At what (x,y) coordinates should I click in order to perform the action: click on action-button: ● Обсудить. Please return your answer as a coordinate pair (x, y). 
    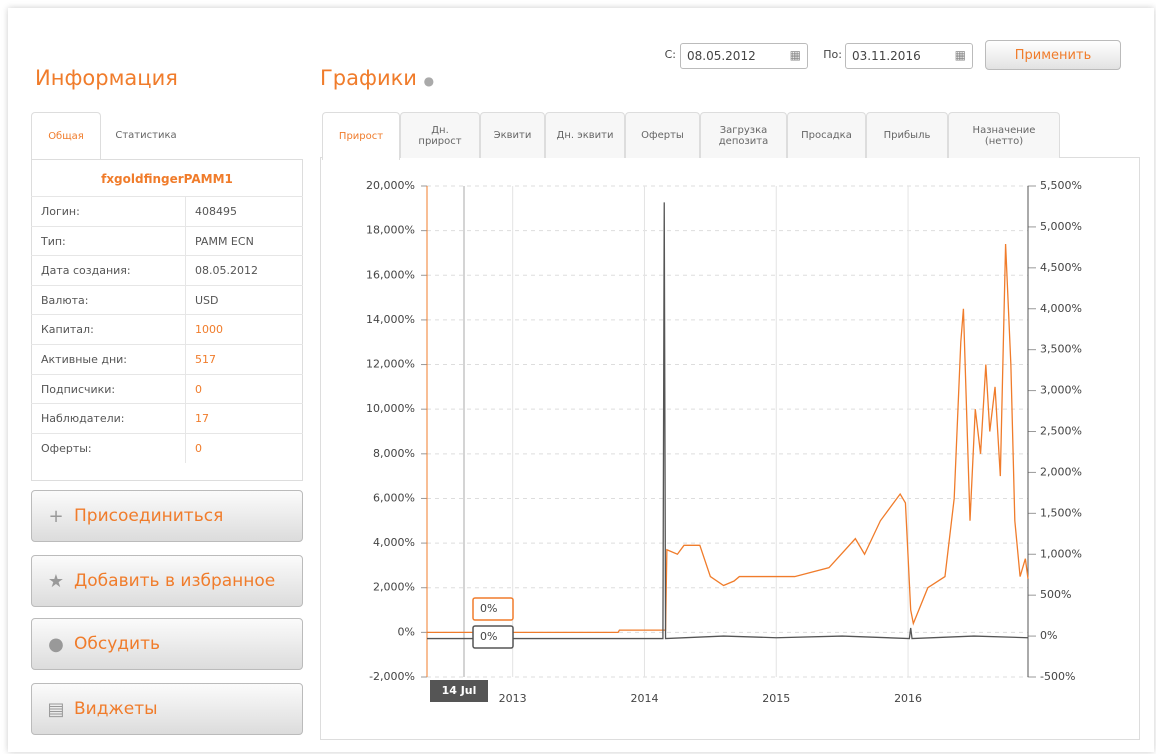
    Looking at the image, I should click on (167, 644).